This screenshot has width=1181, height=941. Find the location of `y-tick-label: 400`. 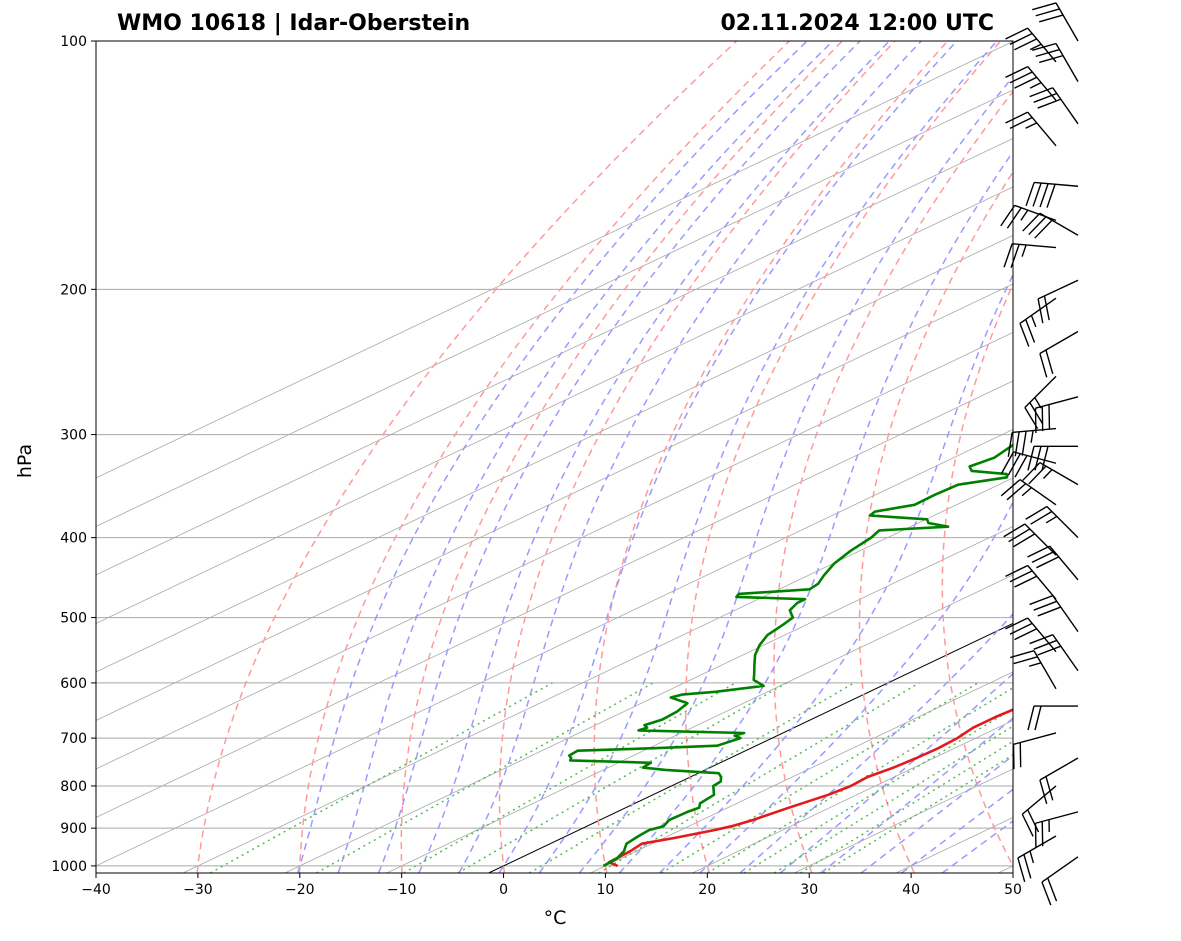

y-tick-label: 400 is located at coordinates (73, 539).